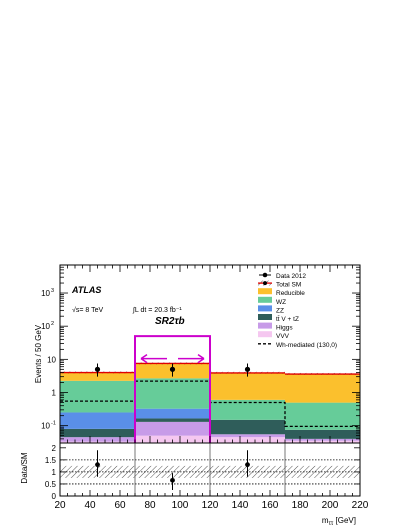 This screenshot has height=527, width=407. What do you see at coordinates (287, 319) in the screenshot?
I see `legend-label: tt̄ V + tZ` at bounding box center [287, 319].